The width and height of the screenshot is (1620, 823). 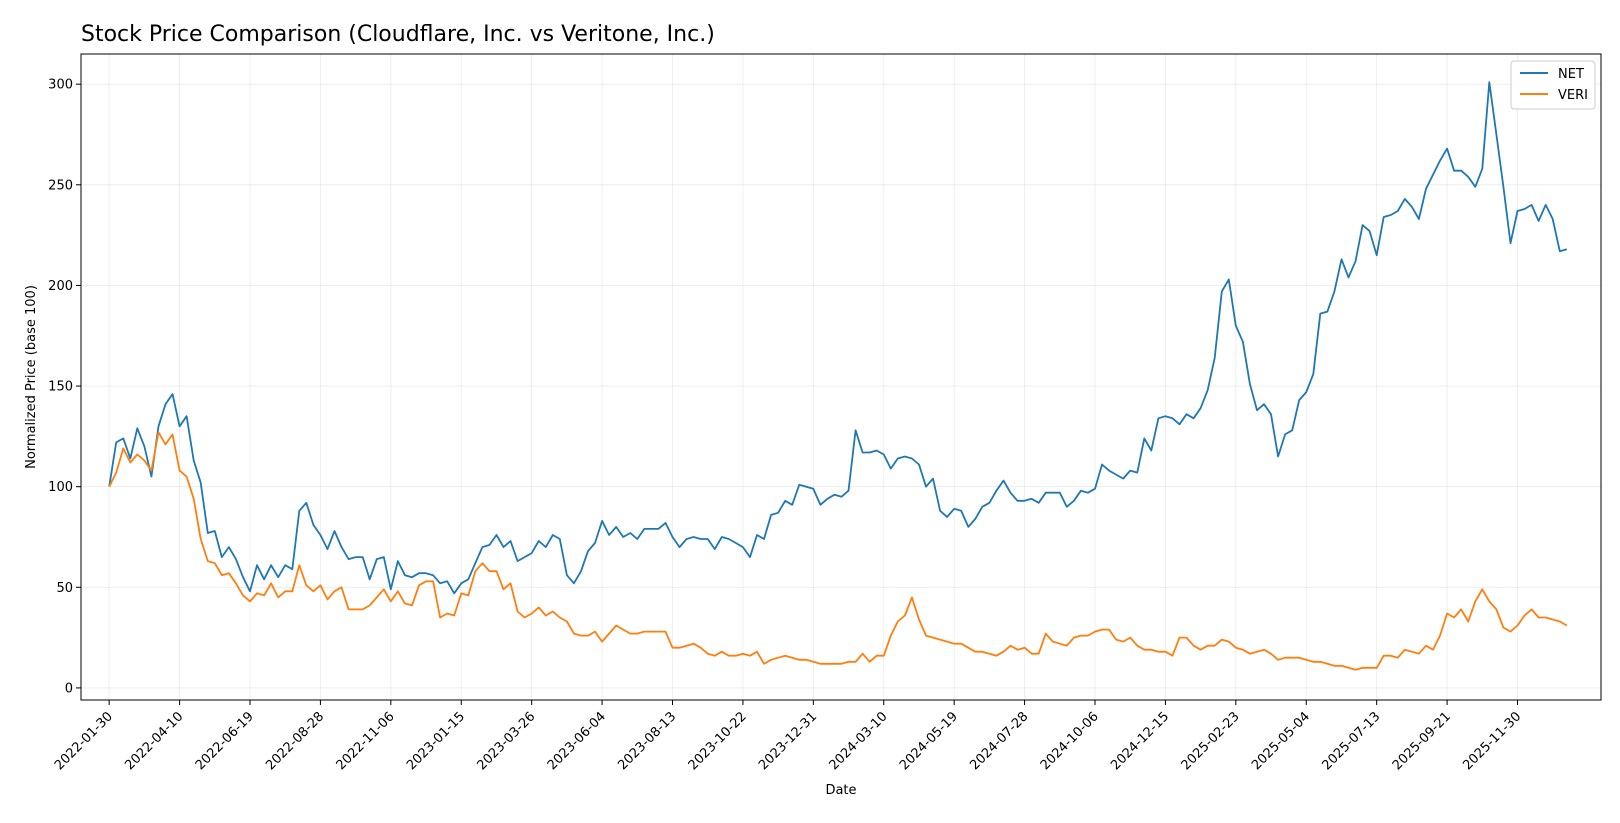 I want to click on x-tick-label: 2025-11-30, so click(x=1492, y=741).